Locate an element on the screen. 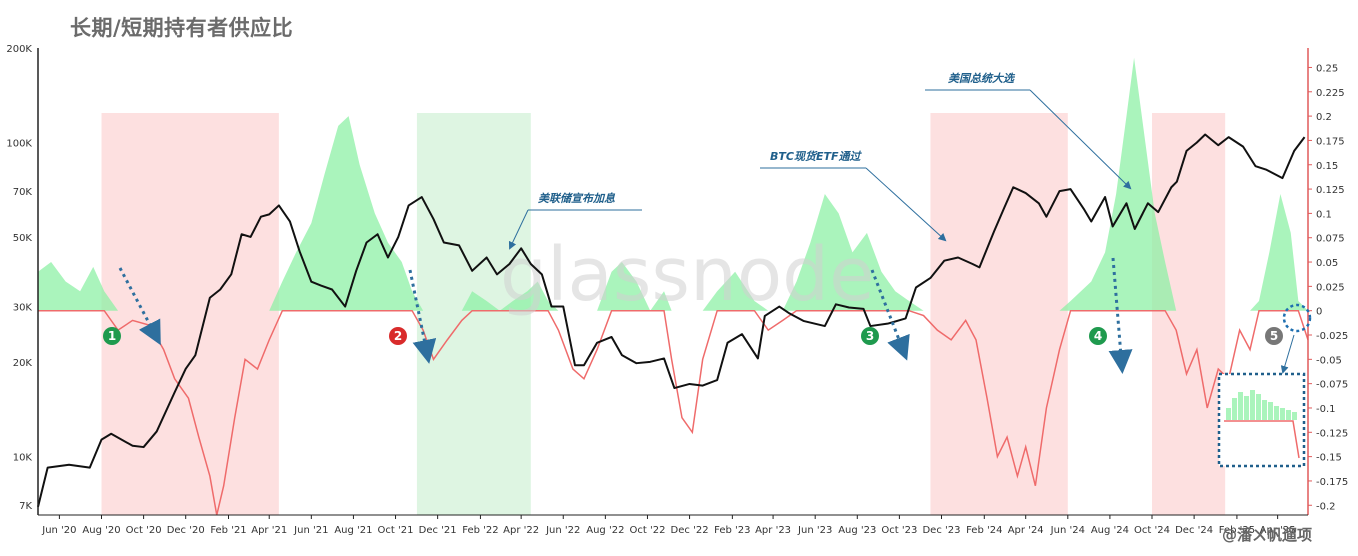  left-tick-label: 7K is located at coordinates (25, 506).